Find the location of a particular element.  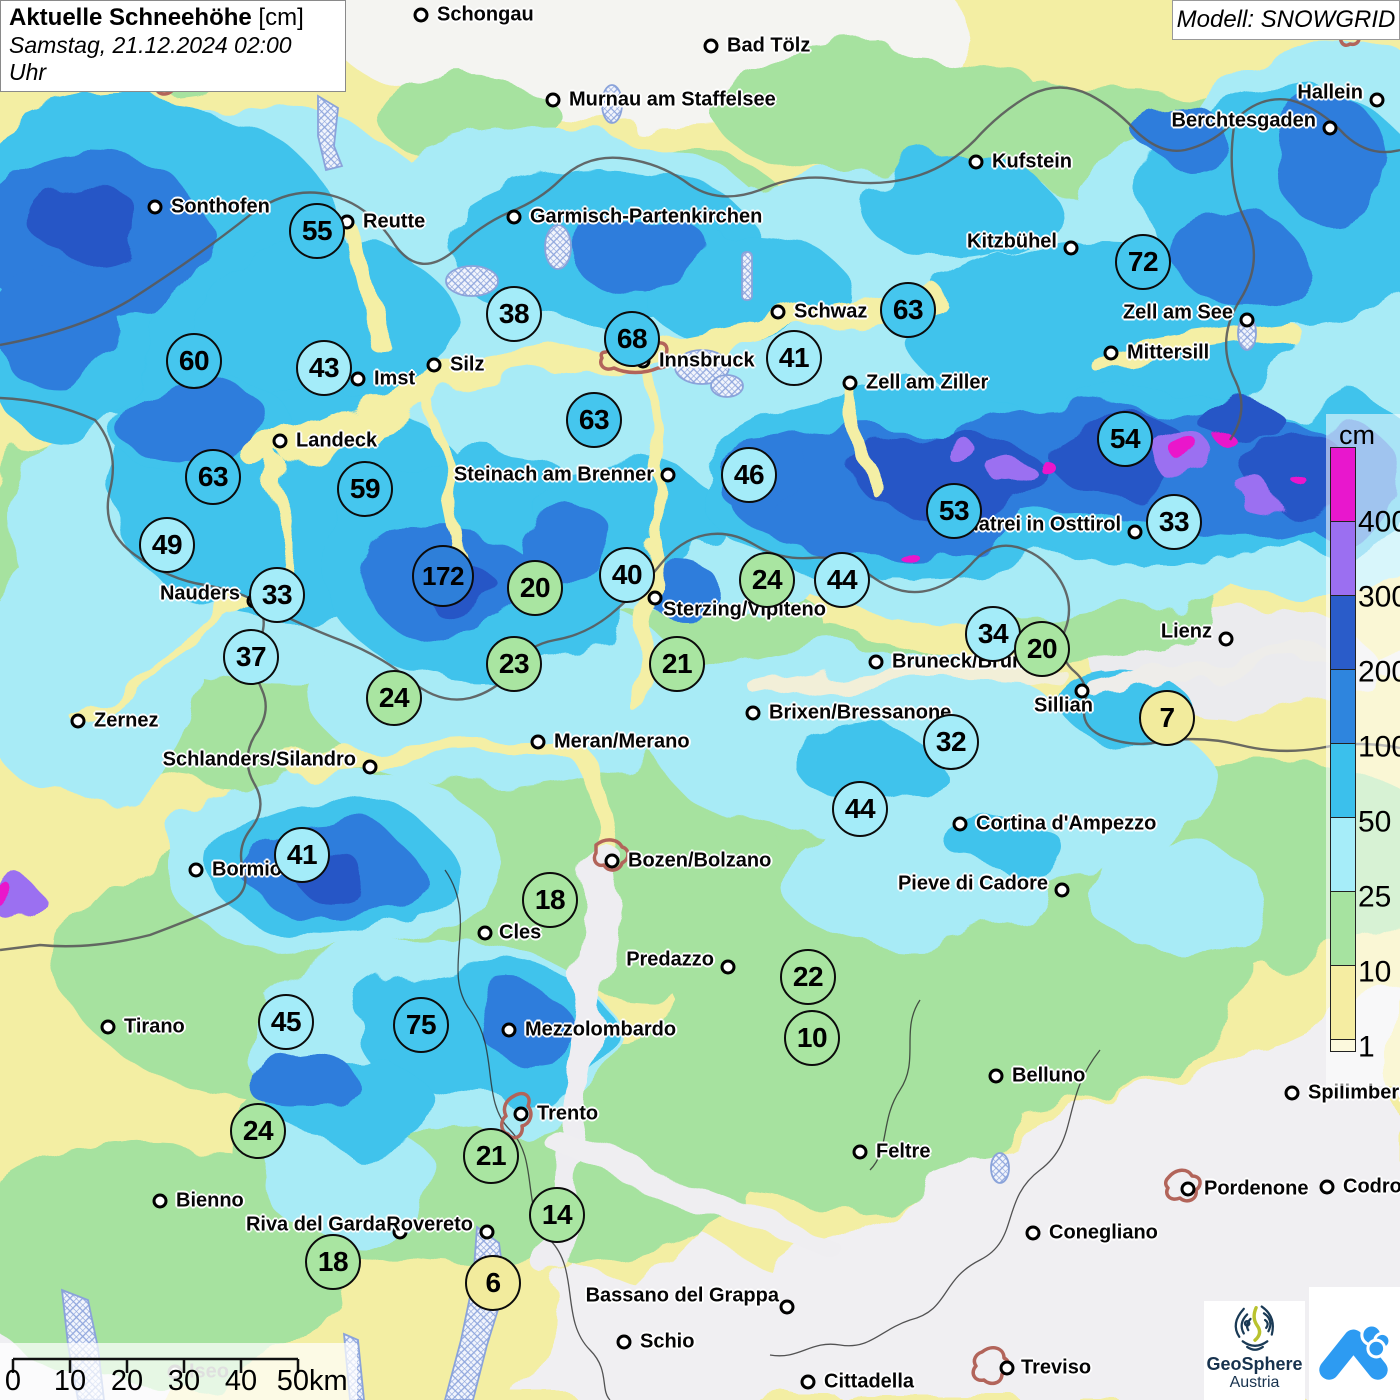

page-title: Aktuelle Schneehöhe [cm] is located at coordinates (156, 17).